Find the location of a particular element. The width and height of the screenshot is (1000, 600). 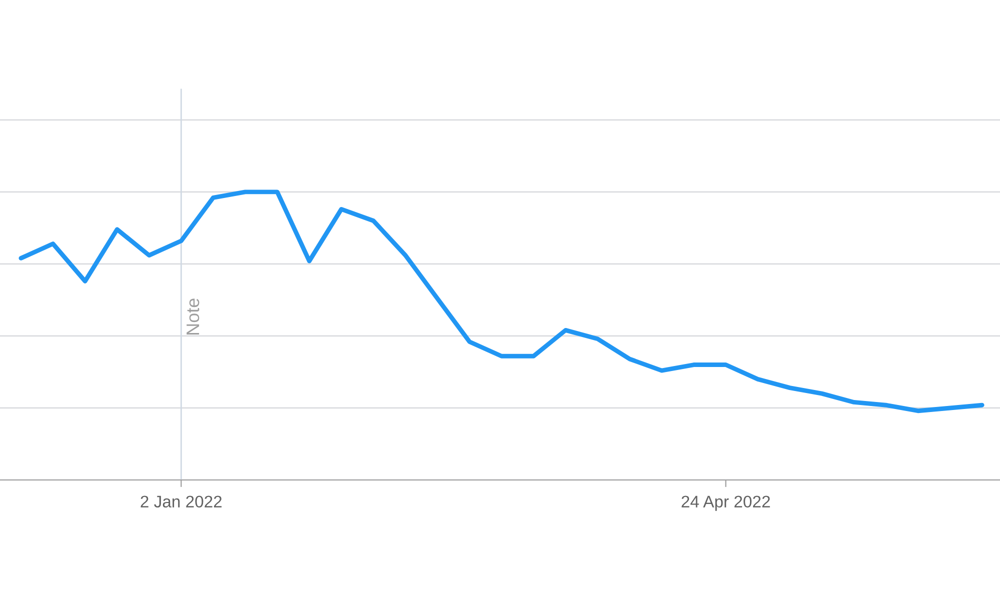

x-tick-label: 2 Jan 2022 is located at coordinates (181, 502).